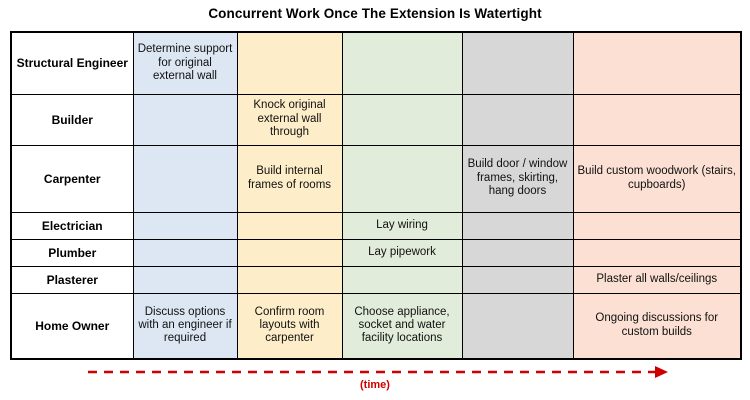  What do you see at coordinates (289, 119) in the screenshot?
I see `cell-builder-phase2: Knock original external wall through` at bounding box center [289, 119].